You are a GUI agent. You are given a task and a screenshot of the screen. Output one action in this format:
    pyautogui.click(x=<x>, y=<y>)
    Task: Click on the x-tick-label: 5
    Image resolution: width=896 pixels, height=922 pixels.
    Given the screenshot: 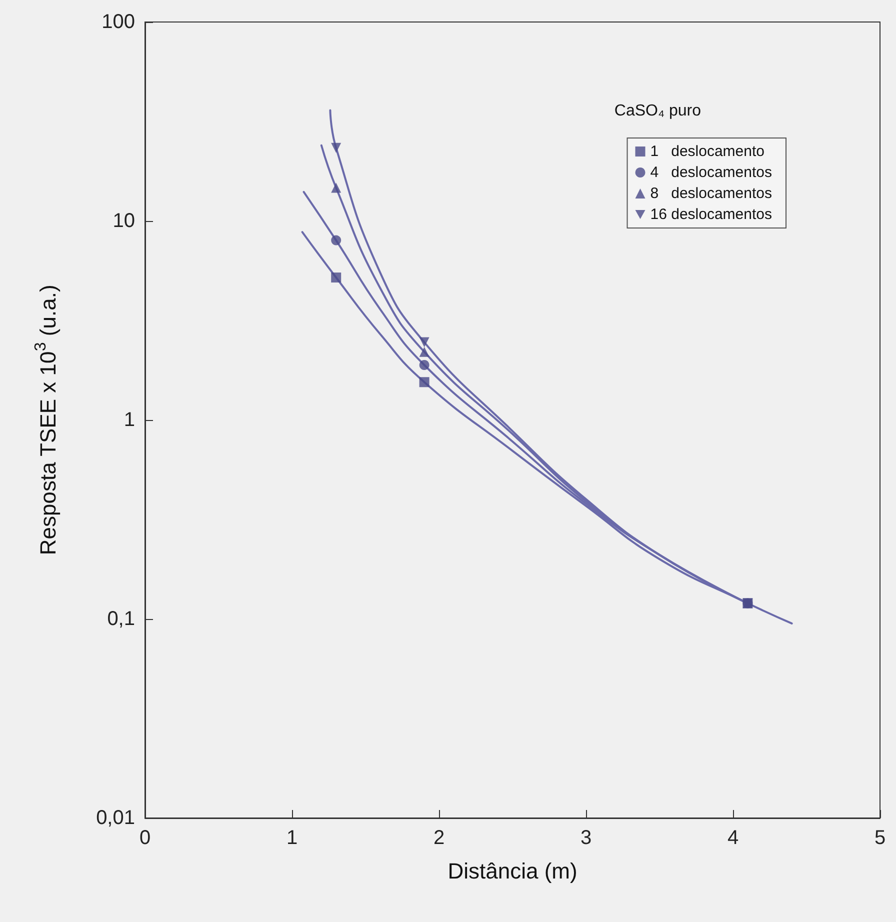 What is the action you would take?
    pyautogui.click(x=880, y=838)
    